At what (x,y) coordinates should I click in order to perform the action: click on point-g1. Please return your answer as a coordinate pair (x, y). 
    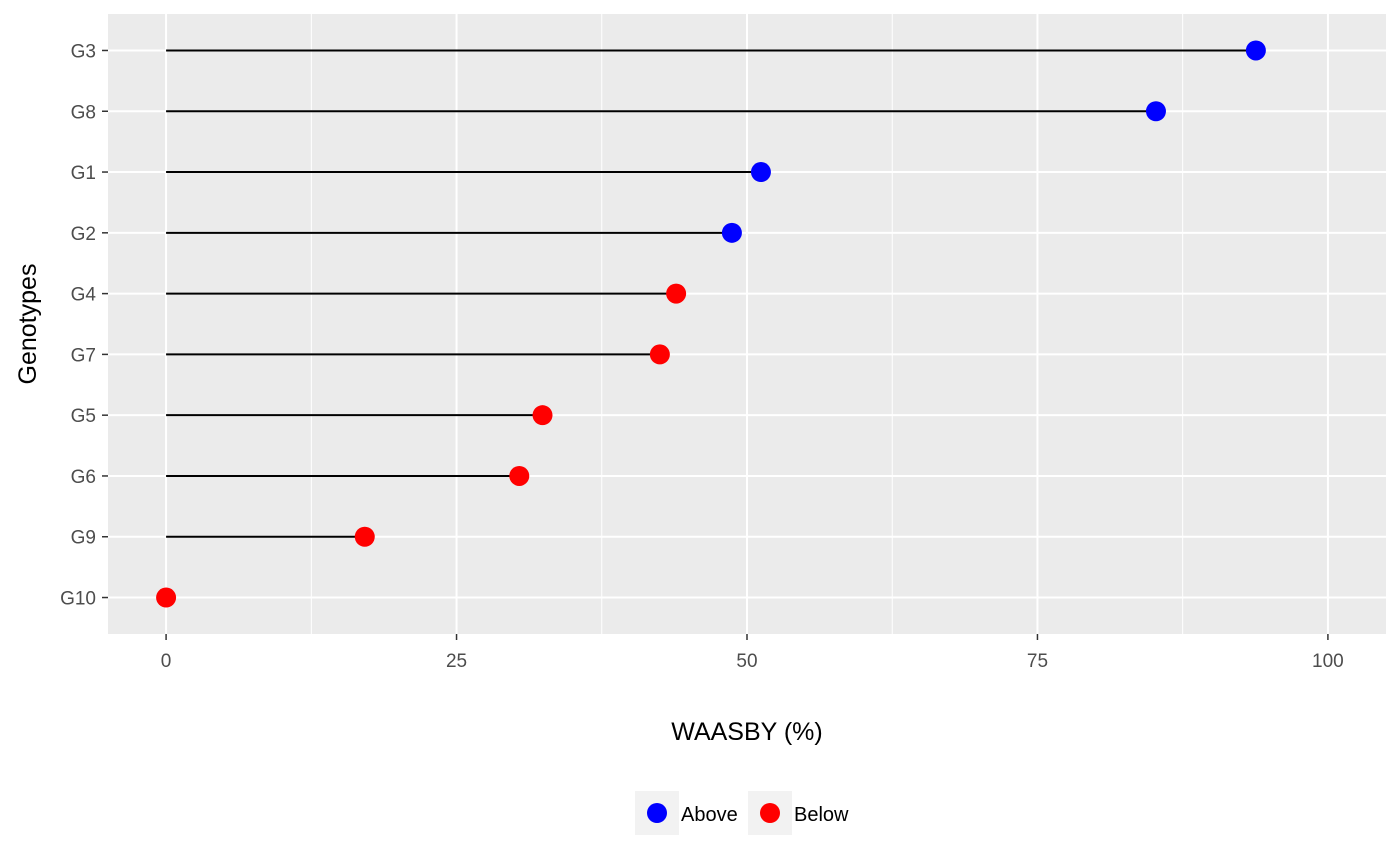
    Looking at the image, I should click on (760, 172).